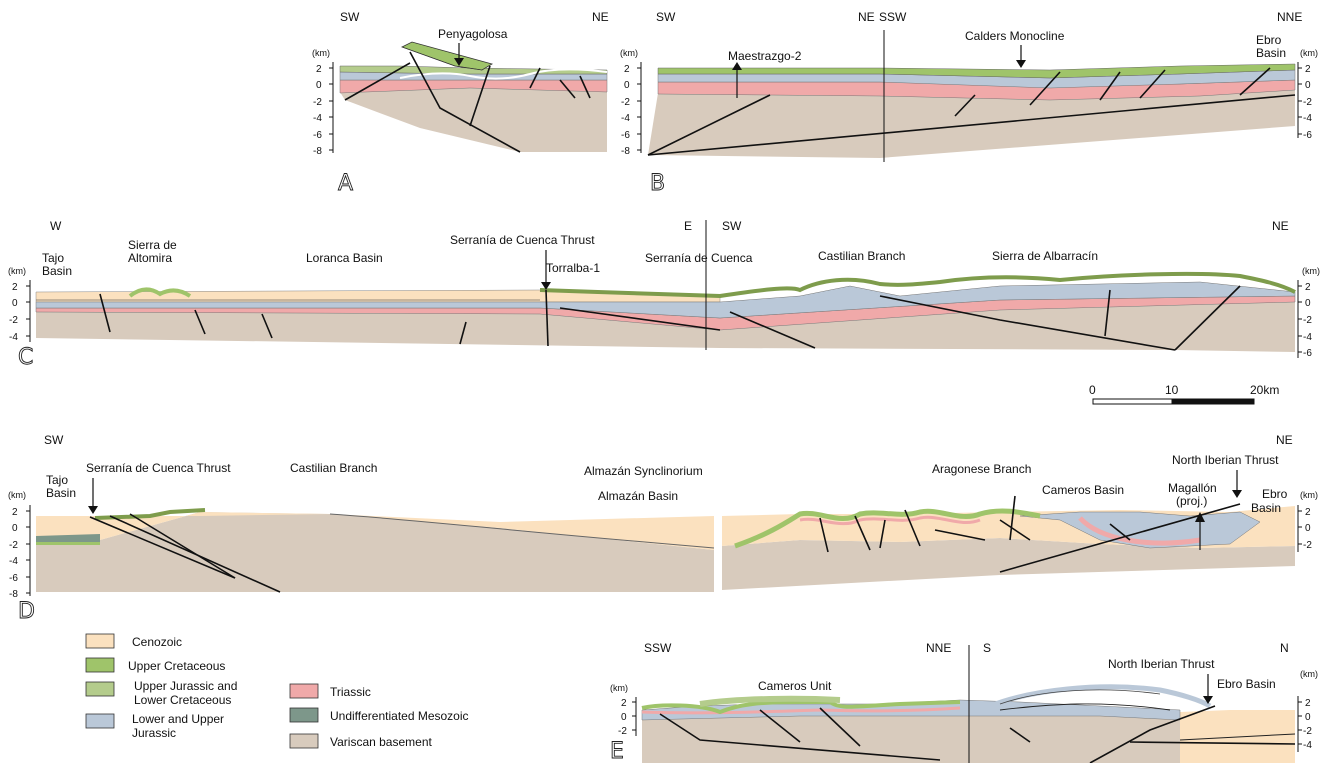 The width and height of the screenshot is (1327, 763). Describe the element at coordinates (737, 66) in the screenshot. I see `maestrazgo-arrowhead` at that location.